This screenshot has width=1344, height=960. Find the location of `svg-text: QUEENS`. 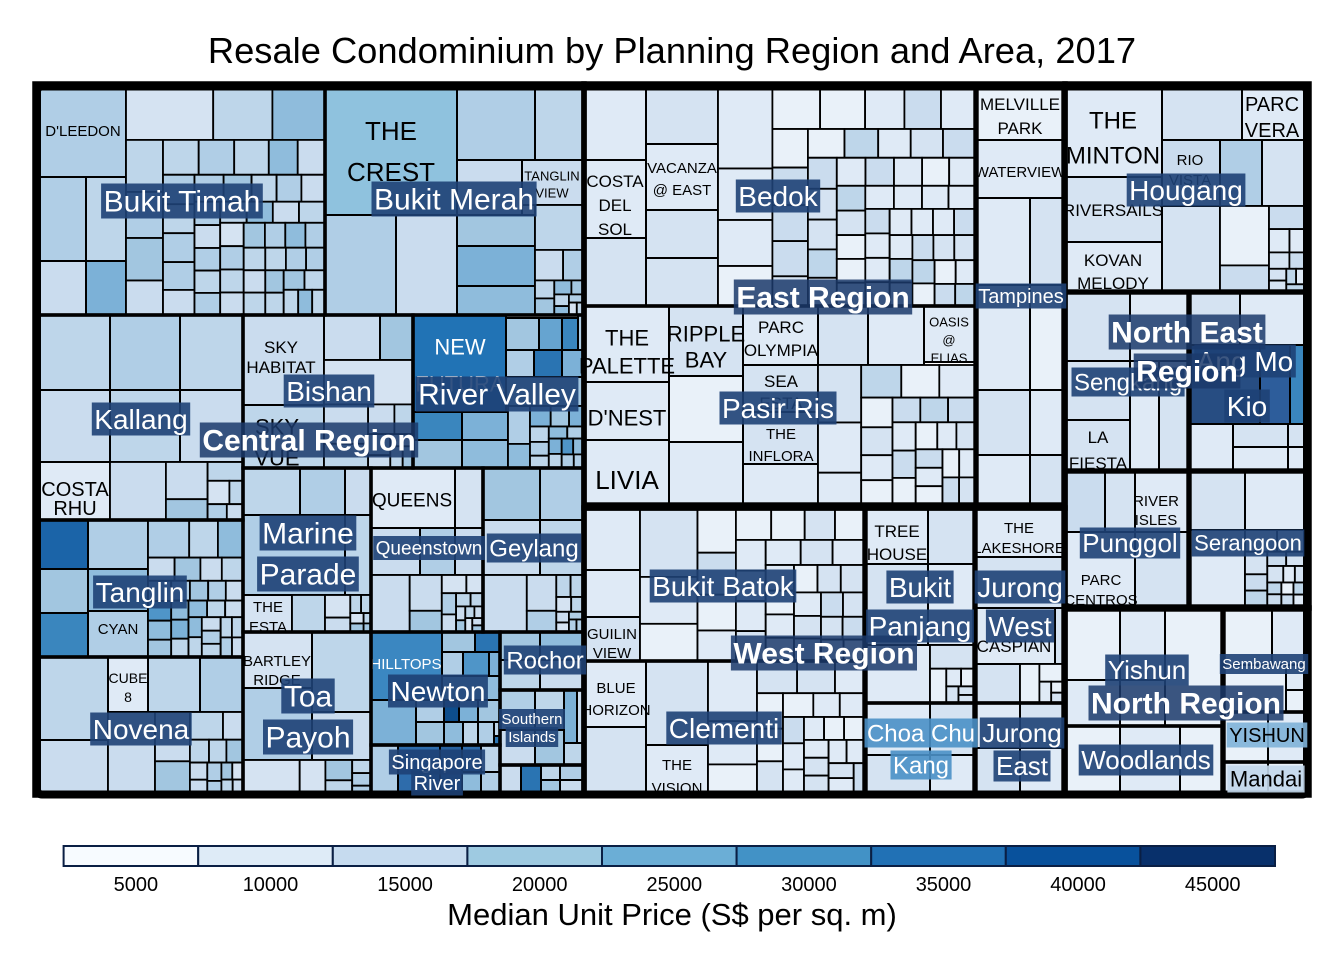

svg-text: QUEENS is located at coordinates (412, 501).